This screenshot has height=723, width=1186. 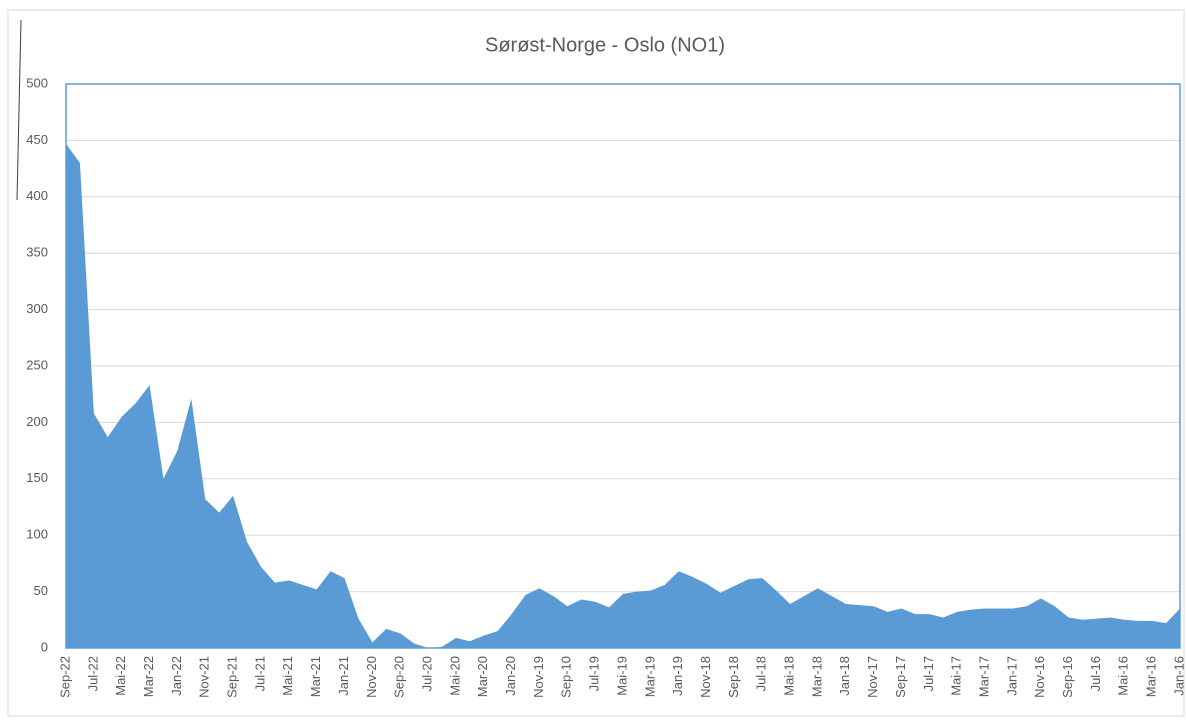 What do you see at coordinates (605, 45) in the screenshot?
I see `chart-title: Sørøst-Norge - Oslo (NO1)` at bounding box center [605, 45].